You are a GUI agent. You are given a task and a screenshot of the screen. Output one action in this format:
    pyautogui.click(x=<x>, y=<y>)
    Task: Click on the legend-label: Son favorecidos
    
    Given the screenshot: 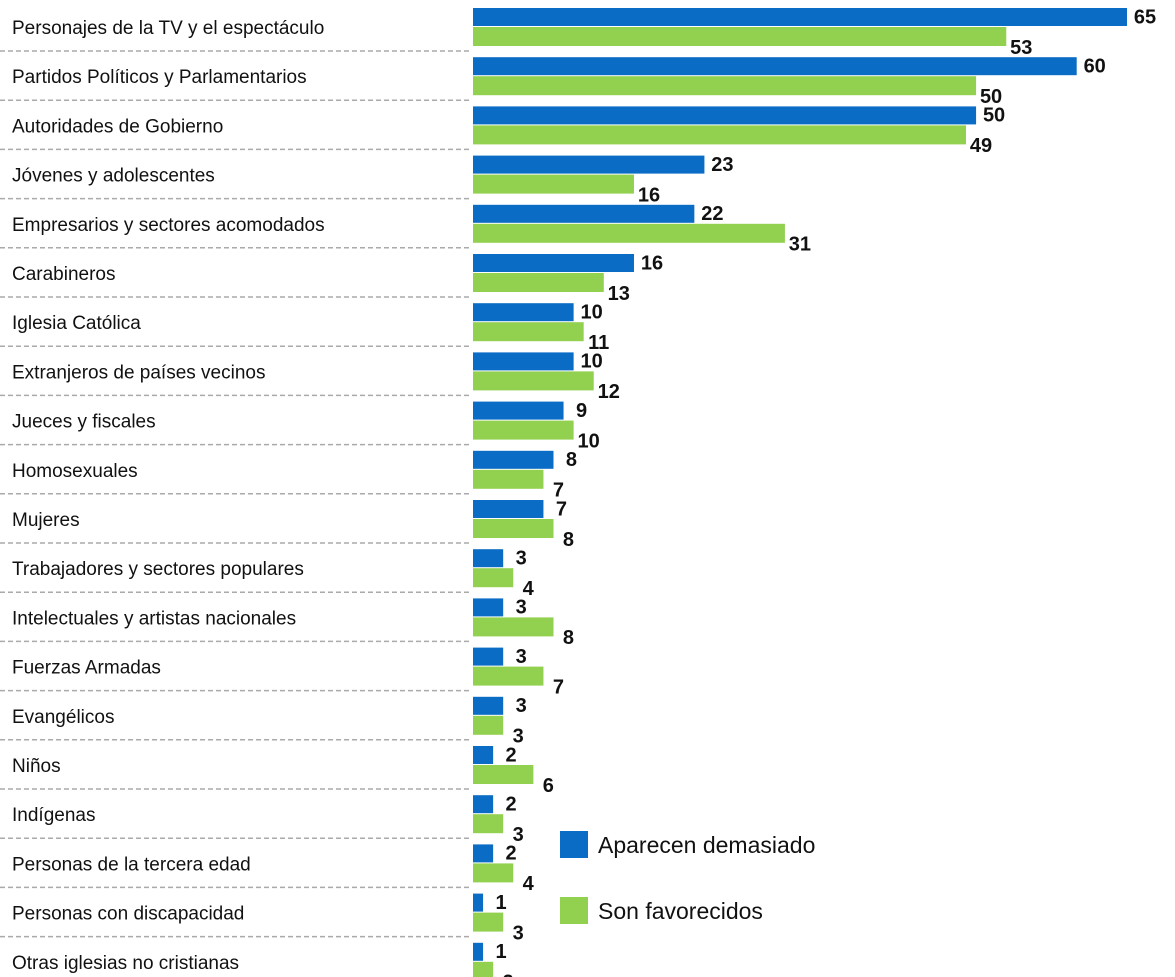 What is the action you would take?
    pyautogui.click(x=680, y=911)
    